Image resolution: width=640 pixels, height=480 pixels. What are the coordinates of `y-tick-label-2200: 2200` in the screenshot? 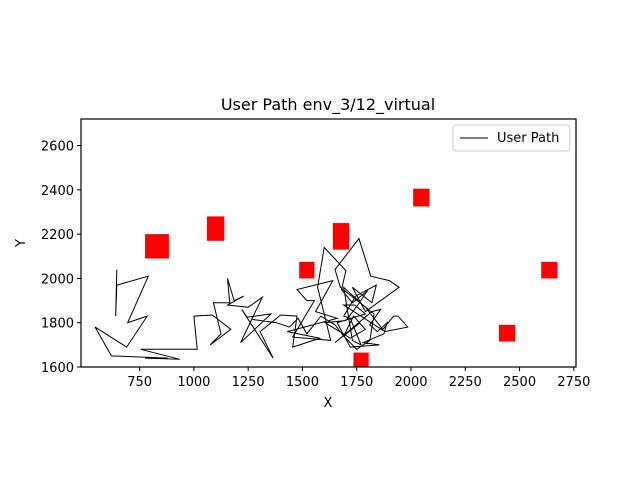 It's located at (57, 235).